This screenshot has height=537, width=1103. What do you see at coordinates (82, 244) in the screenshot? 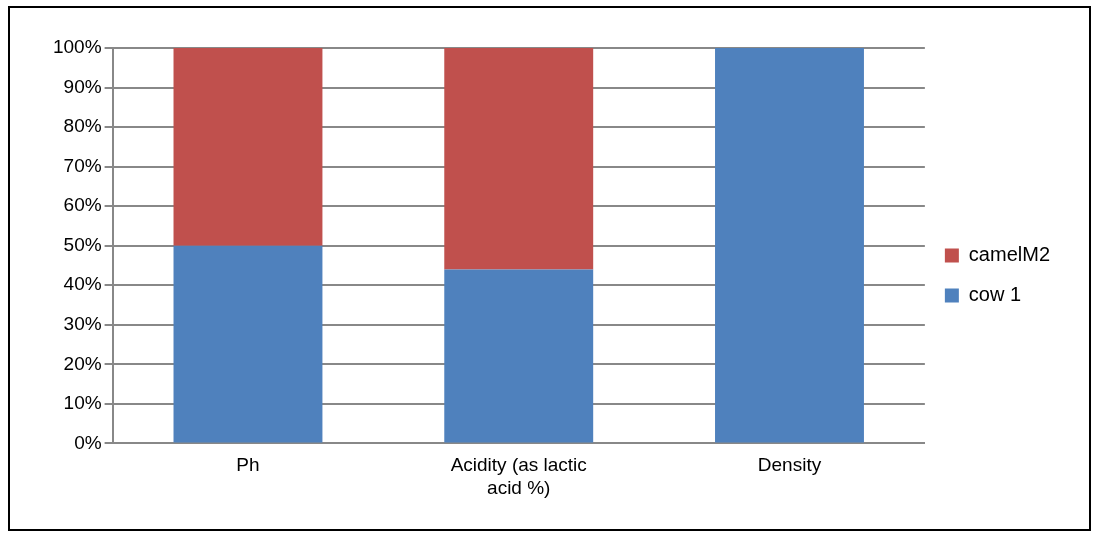
I see `y-tick-label: 50%` at bounding box center [82, 244].